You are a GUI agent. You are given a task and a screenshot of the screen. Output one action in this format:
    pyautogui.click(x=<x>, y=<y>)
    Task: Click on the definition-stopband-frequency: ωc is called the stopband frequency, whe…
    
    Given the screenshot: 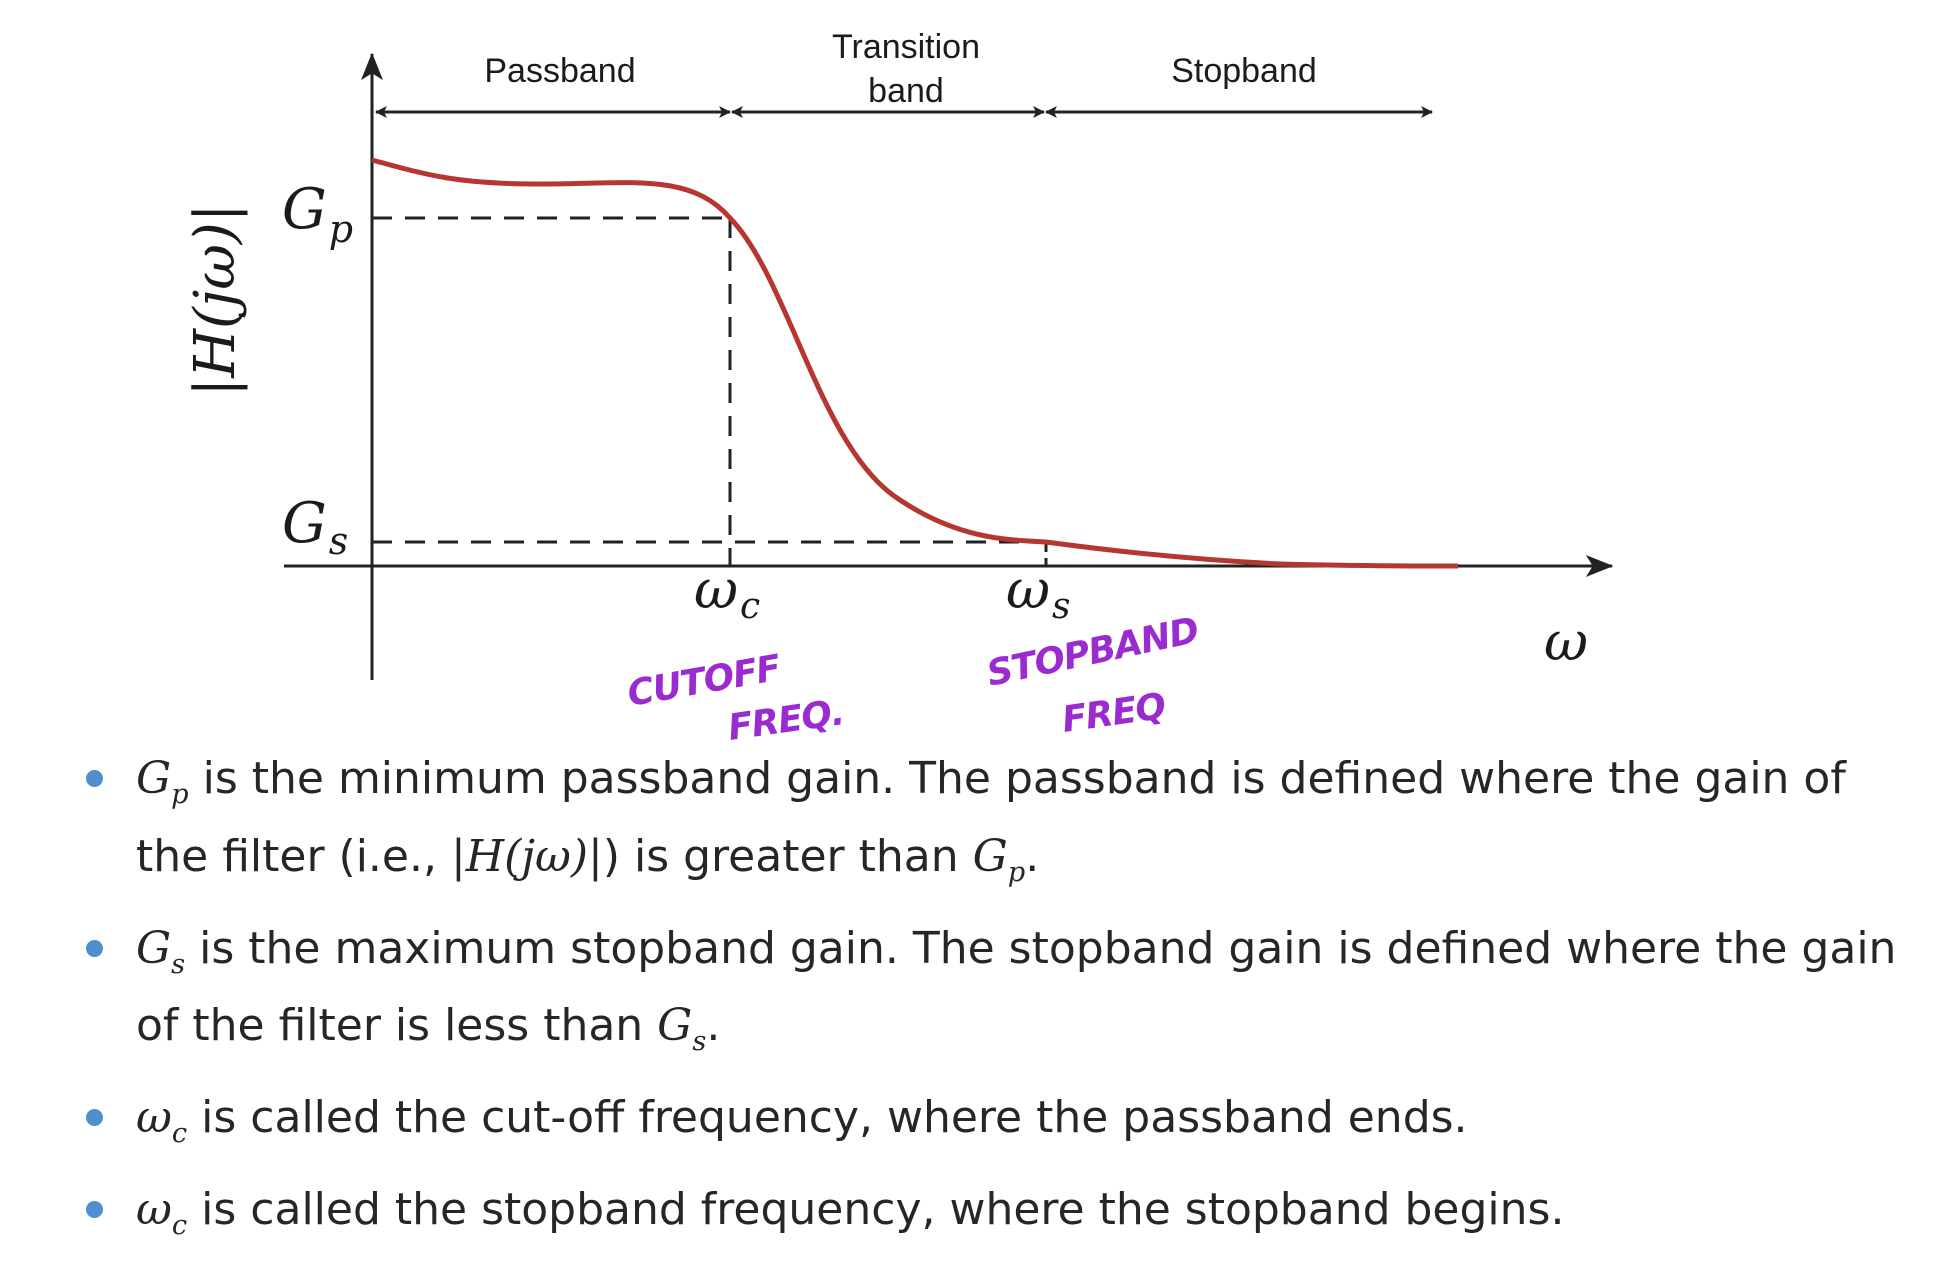 What is the action you would take?
    pyautogui.click(x=988, y=1218)
    